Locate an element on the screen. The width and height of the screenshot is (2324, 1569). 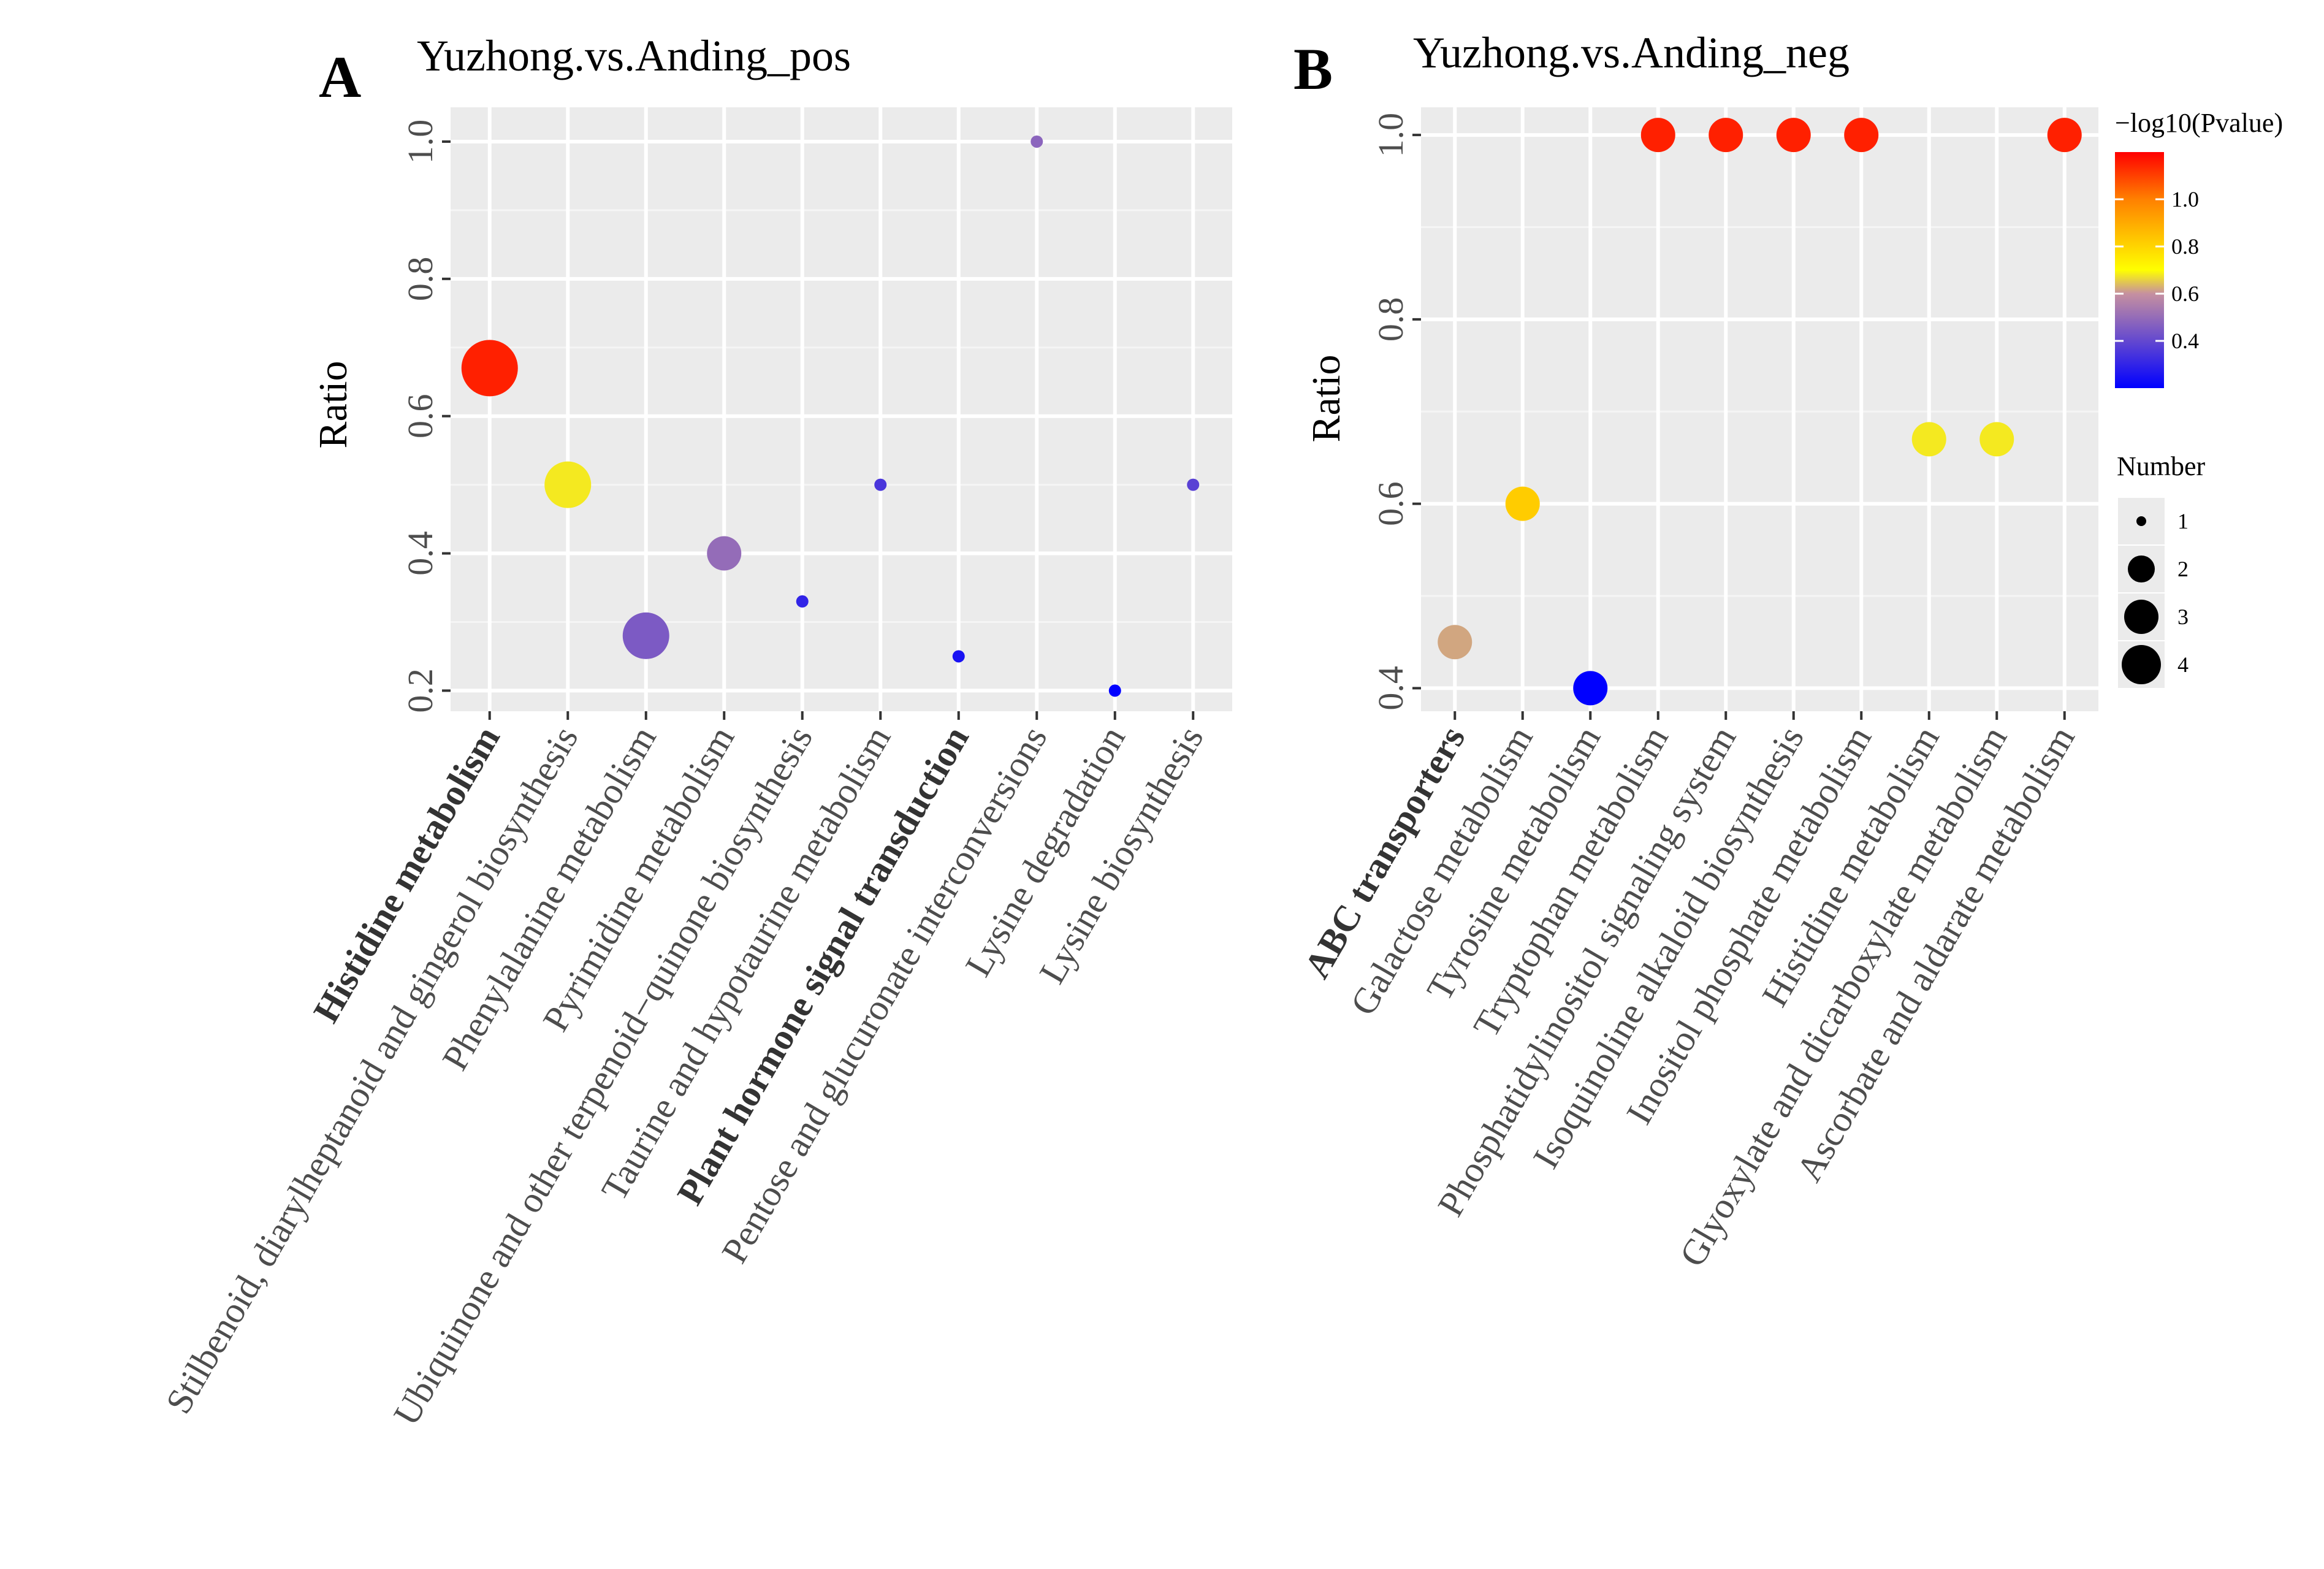
y-tick-label: 0.2 is located at coordinates (420, 690).